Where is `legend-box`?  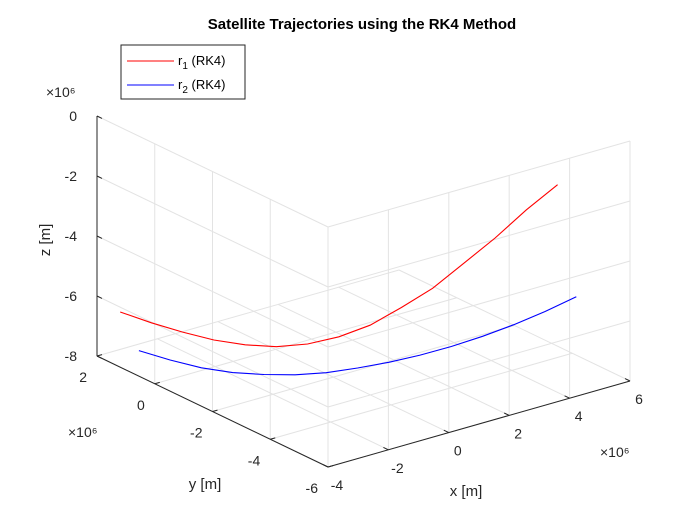 legend-box is located at coordinates (183, 72).